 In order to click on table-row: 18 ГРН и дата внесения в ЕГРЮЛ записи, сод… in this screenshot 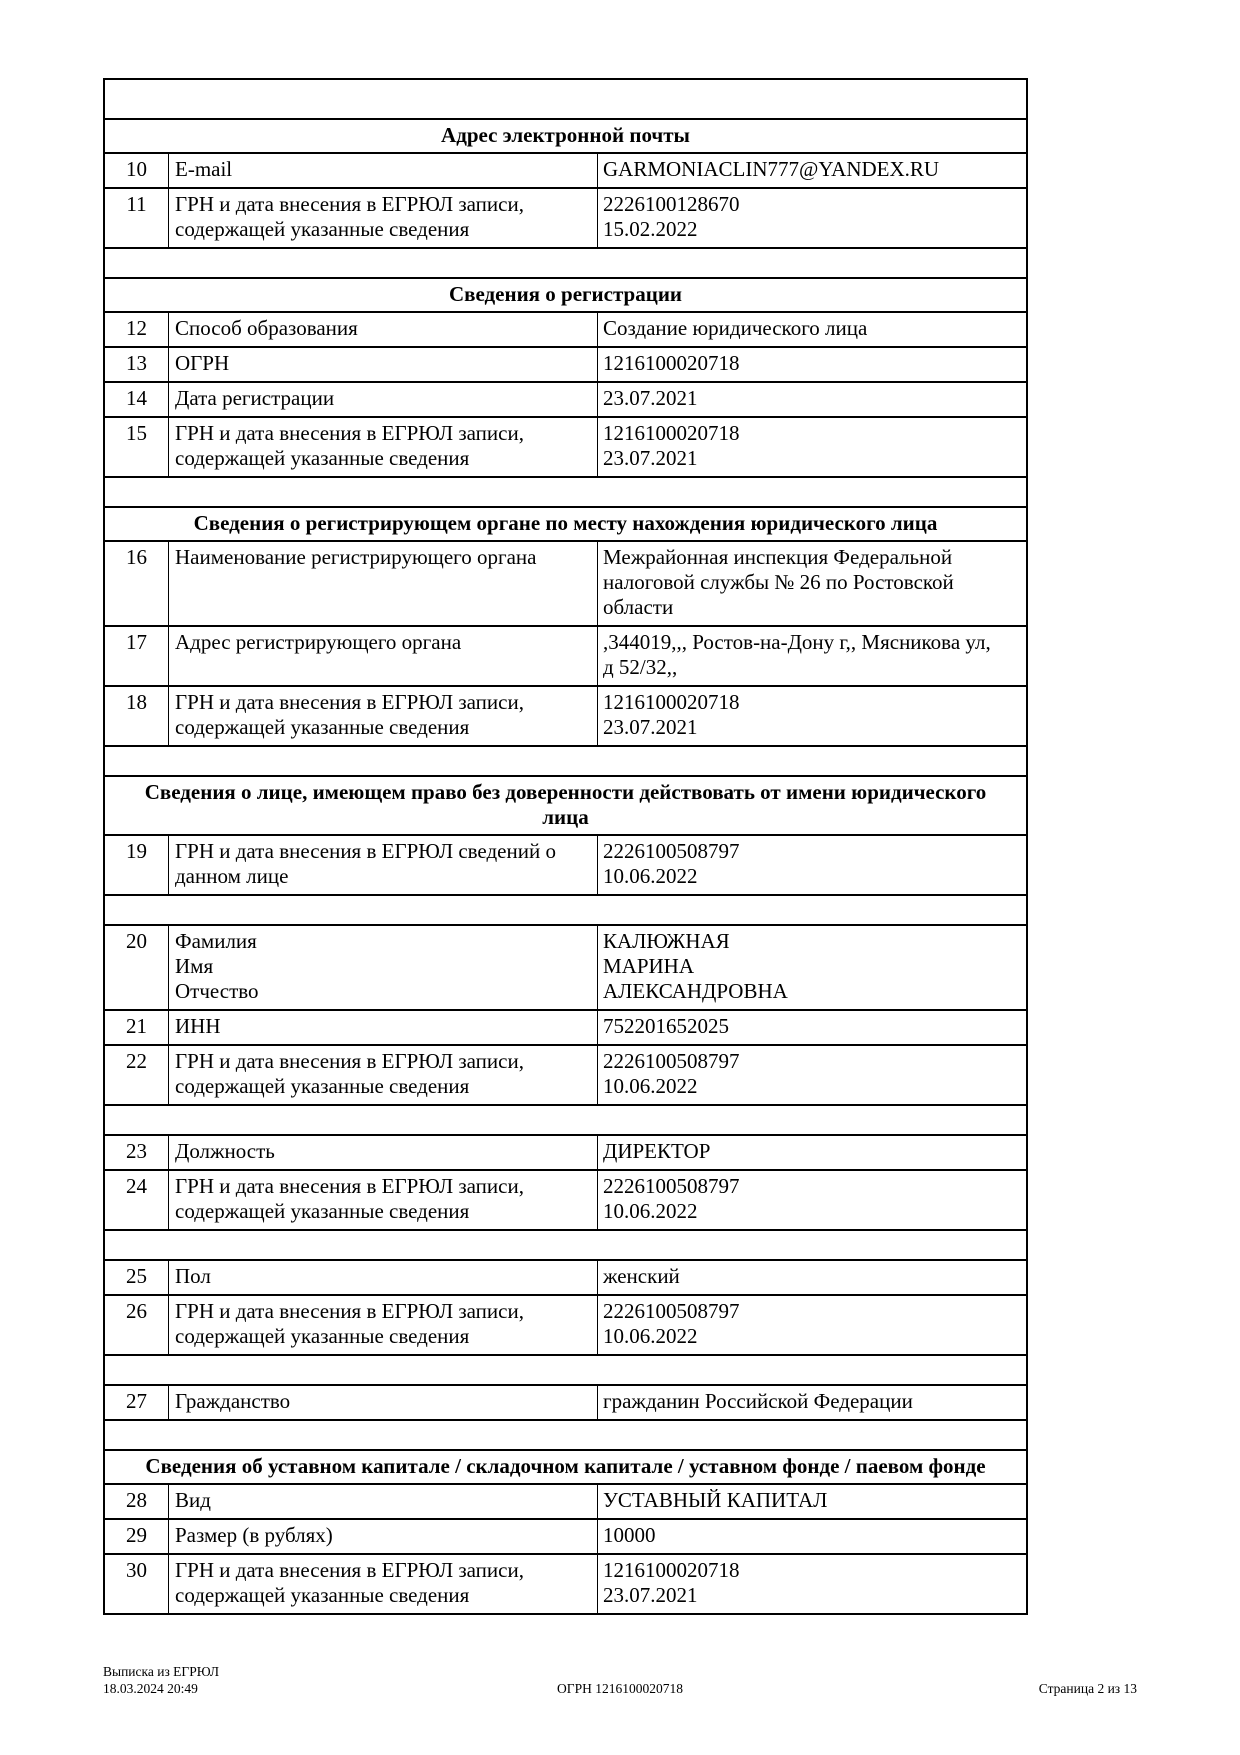, I will do `click(565, 717)`.